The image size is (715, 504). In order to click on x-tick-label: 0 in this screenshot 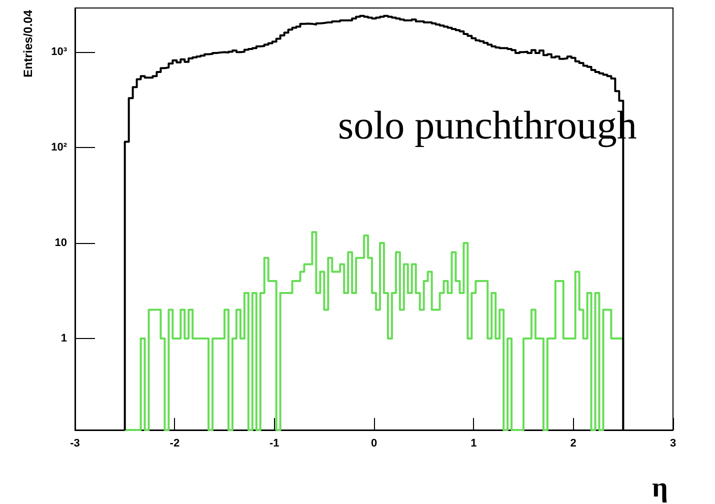, I will do `click(374, 444)`.